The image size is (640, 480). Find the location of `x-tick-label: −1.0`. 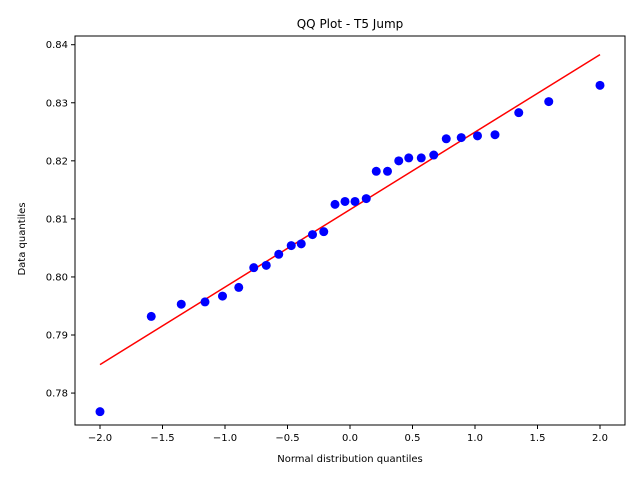

x-tick-label: −1.0 is located at coordinates (225, 438).